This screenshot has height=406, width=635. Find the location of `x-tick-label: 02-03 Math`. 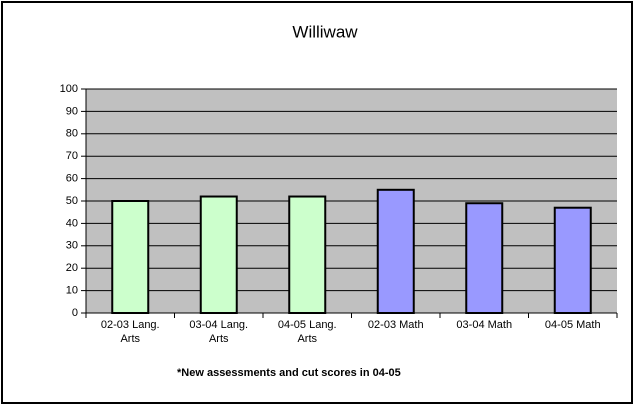

x-tick-label: 02-03 Math is located at coordinates (395, 325).